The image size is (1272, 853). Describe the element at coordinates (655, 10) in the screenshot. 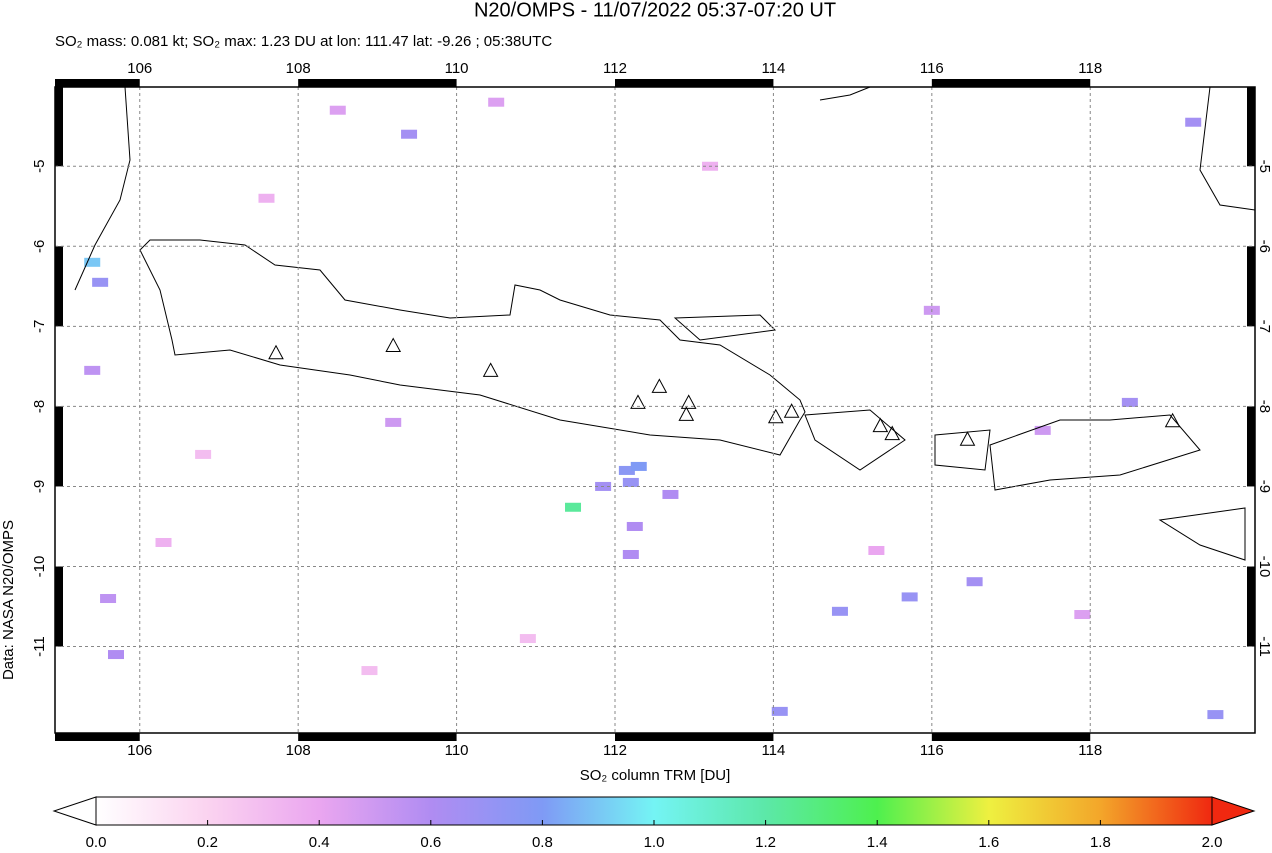

I see `chart-title: N20/OMPS - 11/07/2022 05:37-07:20 UT` at that location.